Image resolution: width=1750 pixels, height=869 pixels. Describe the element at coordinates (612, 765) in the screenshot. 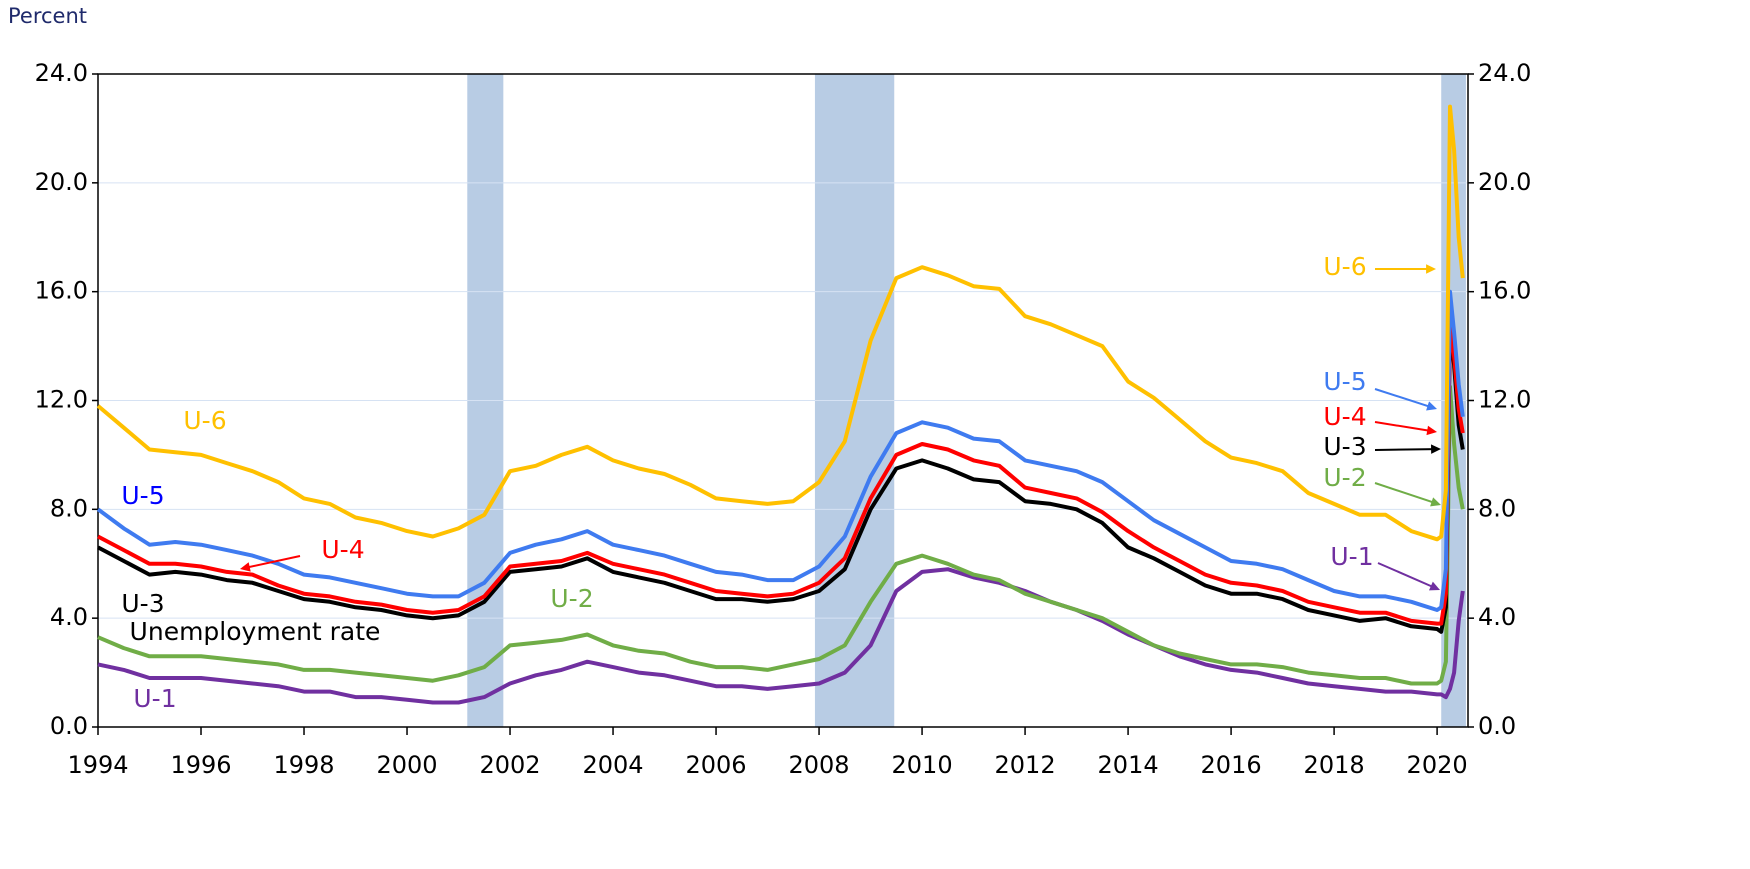

I see `x-tick-label: 2004` at that location.